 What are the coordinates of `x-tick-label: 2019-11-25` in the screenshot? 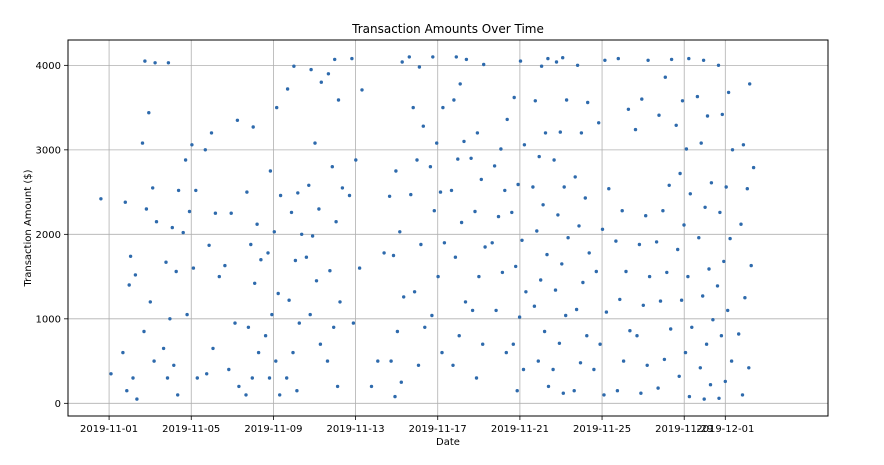 It's located at (602, 429).